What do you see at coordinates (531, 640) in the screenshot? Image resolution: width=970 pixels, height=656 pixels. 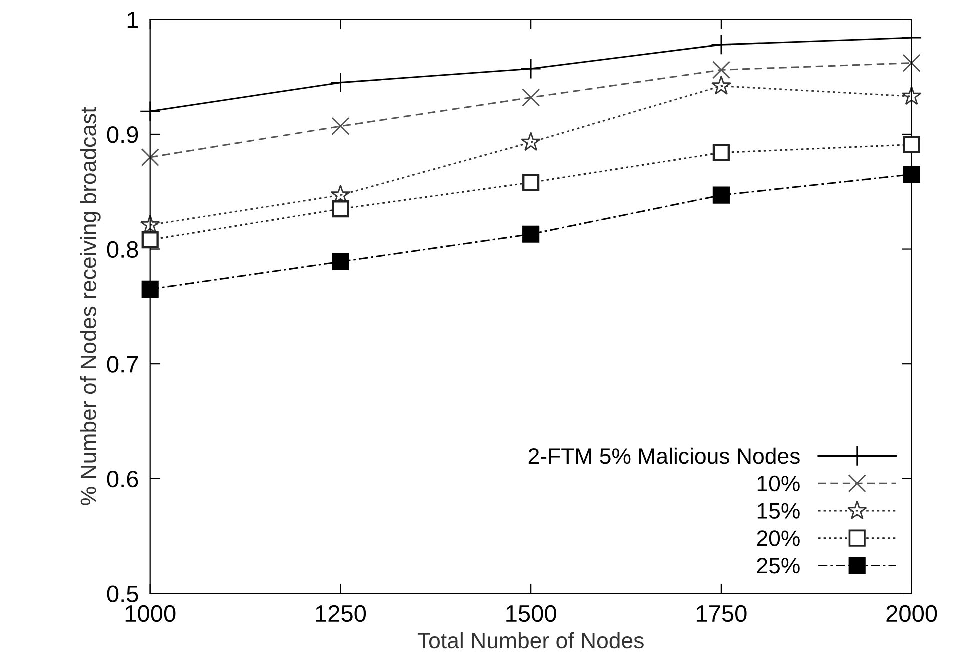 I see `x-axis-title: Total Number of Nodes` at bounding box center [531, 640].